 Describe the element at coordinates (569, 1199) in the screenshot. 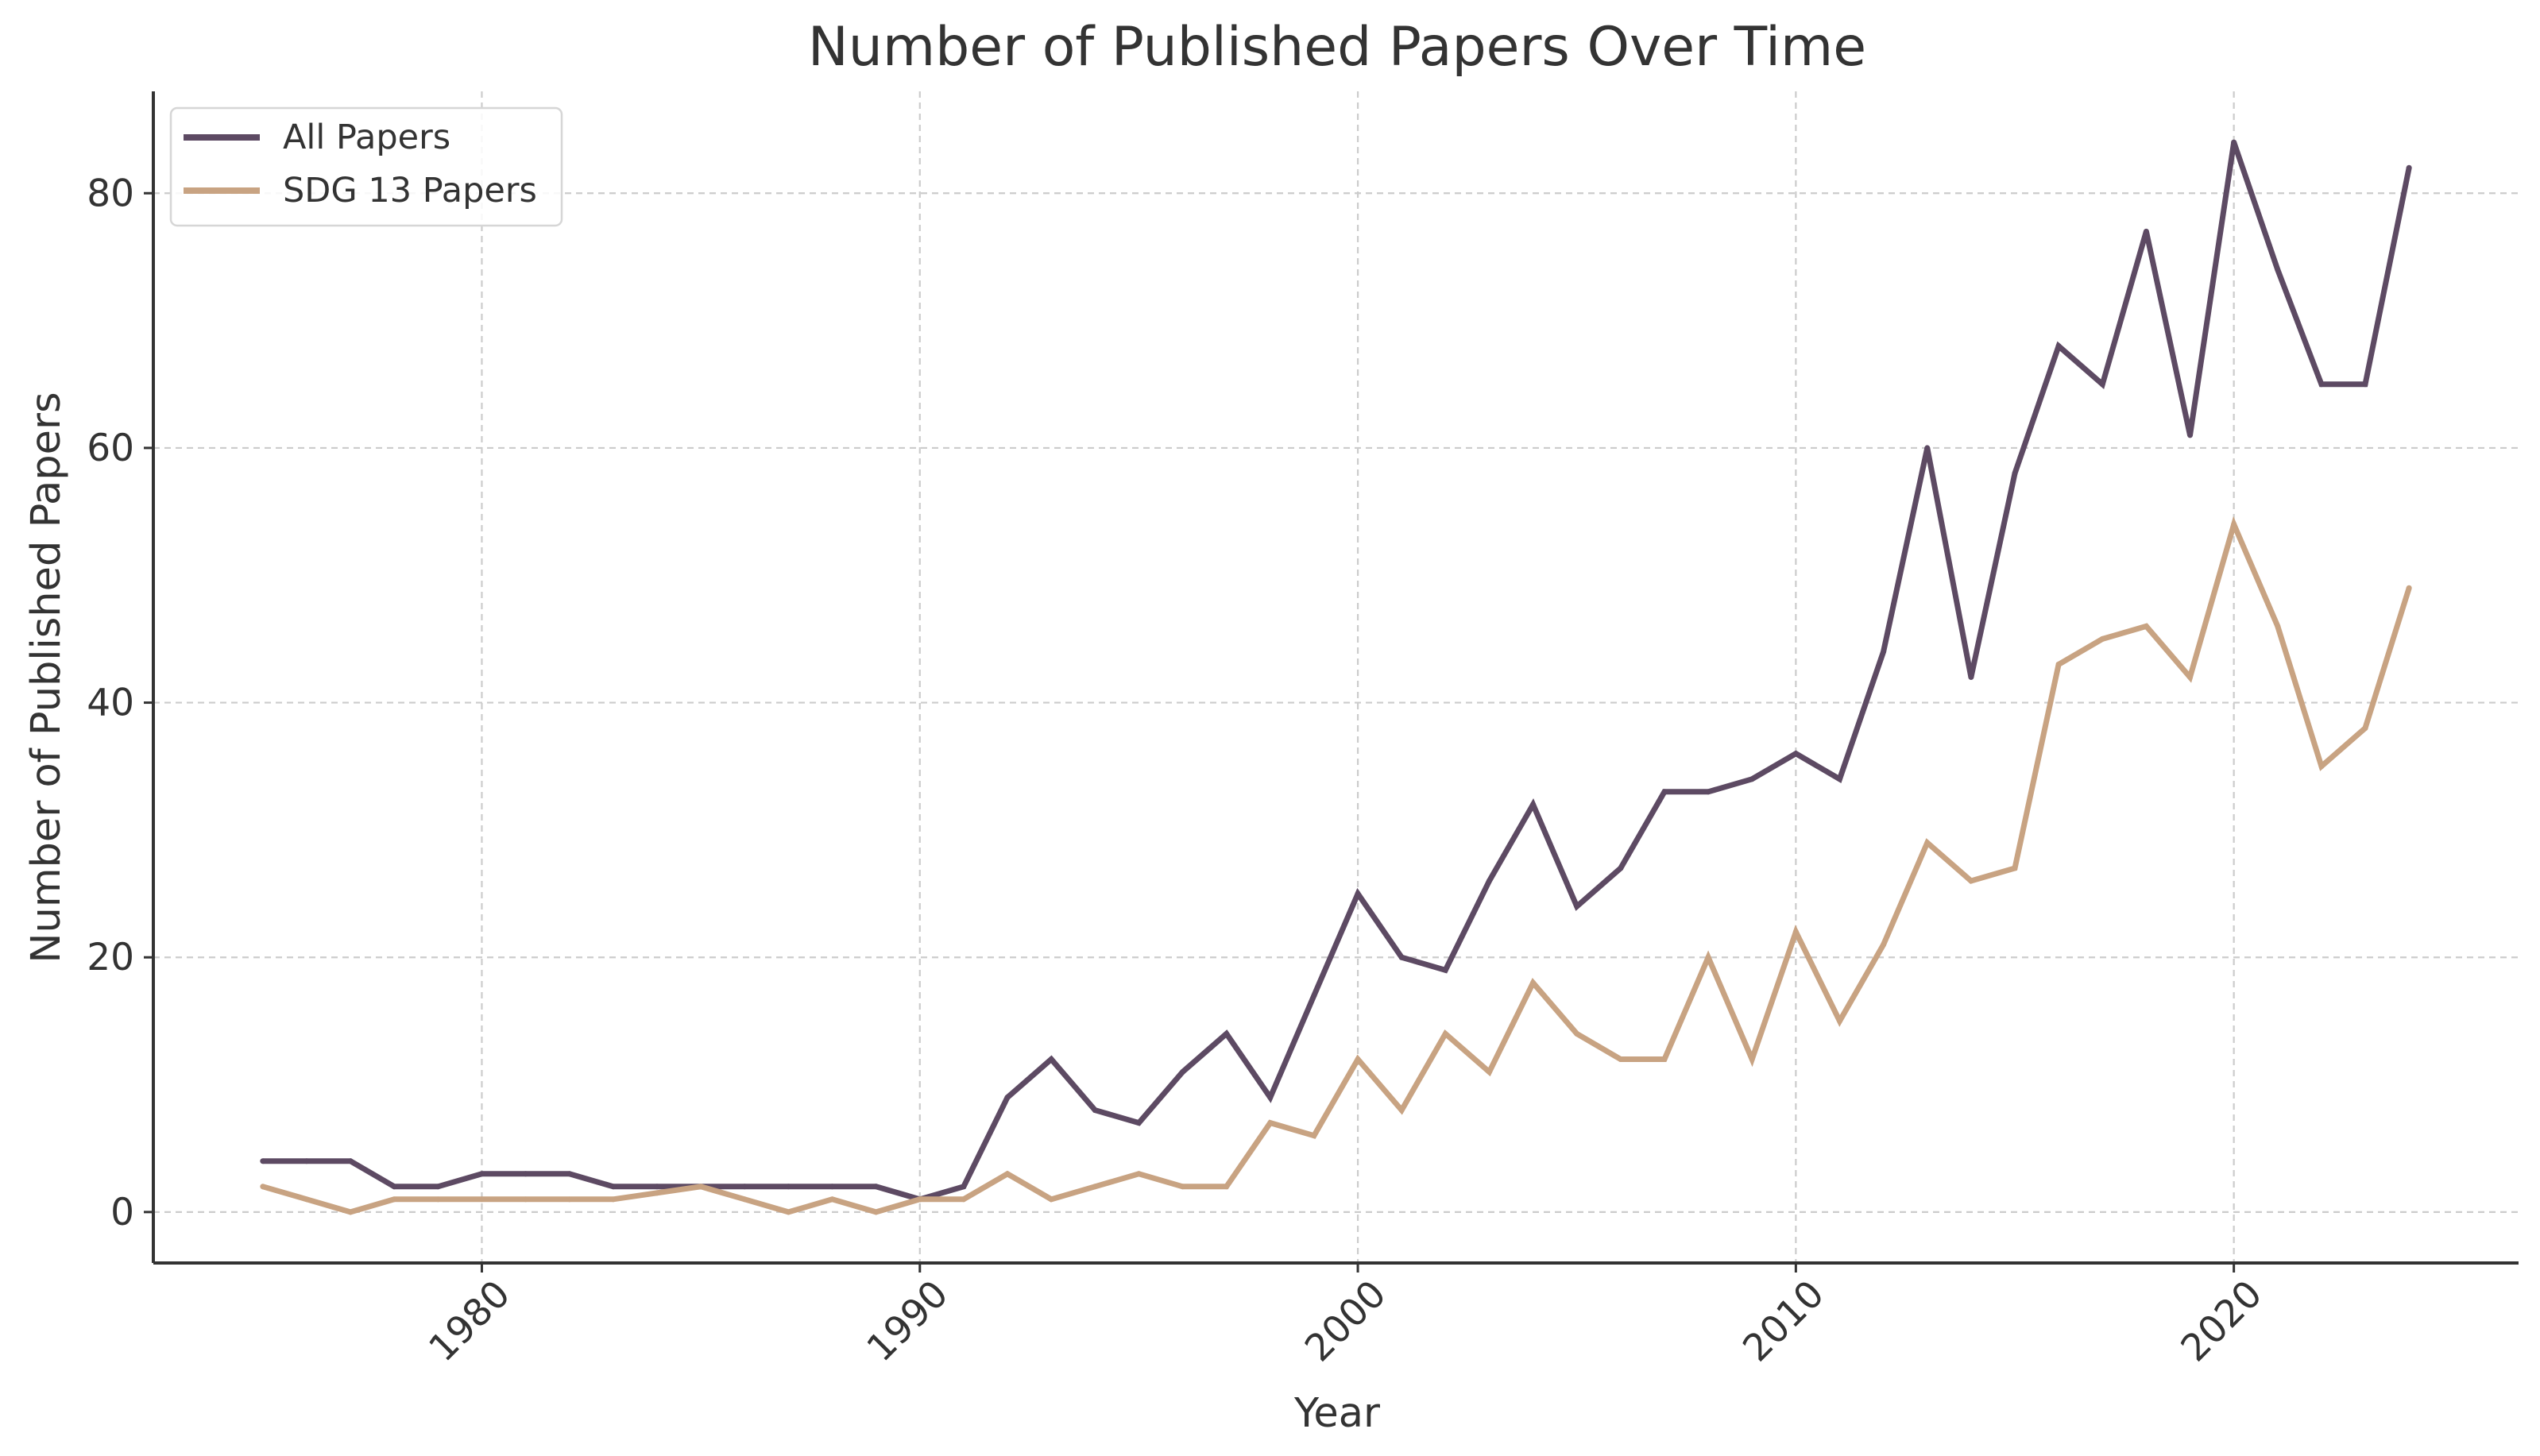

I see `data-point-sdg-13-papers-1982` at that location.